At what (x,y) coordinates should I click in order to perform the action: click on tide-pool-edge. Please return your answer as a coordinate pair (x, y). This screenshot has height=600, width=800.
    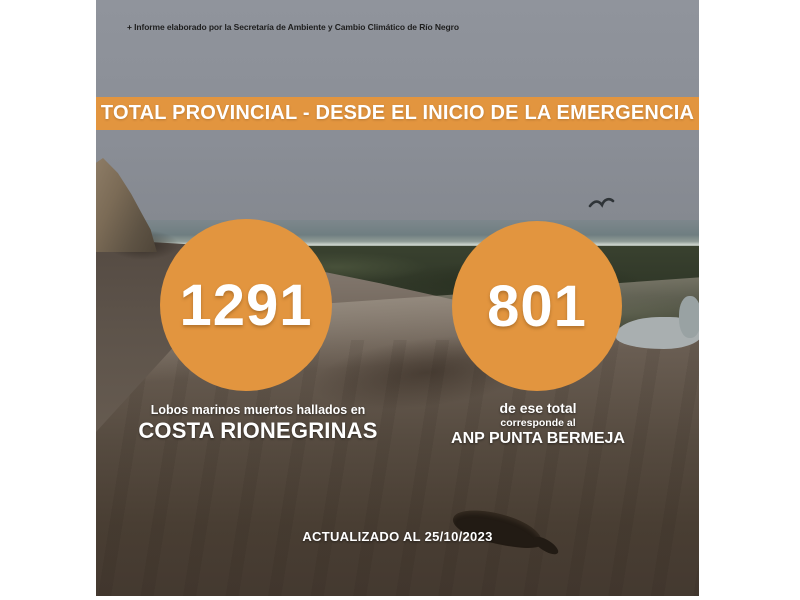
    Looking at the image, I should click on (689, 317).